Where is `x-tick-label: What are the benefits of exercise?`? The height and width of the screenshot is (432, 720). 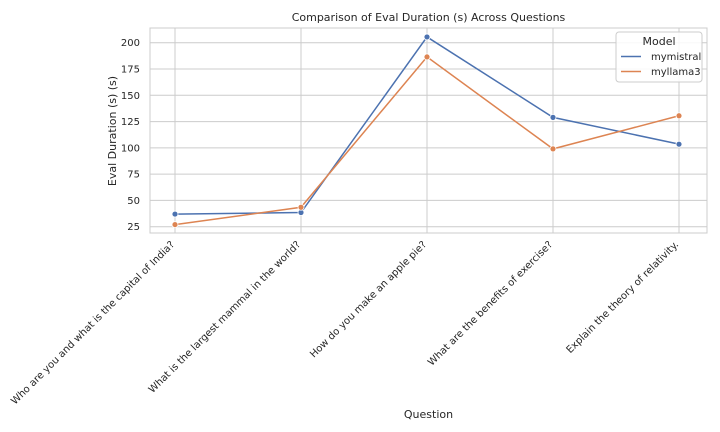
x-tick-label: What are the benefits of exercise? is located at coordinates (490, 303).